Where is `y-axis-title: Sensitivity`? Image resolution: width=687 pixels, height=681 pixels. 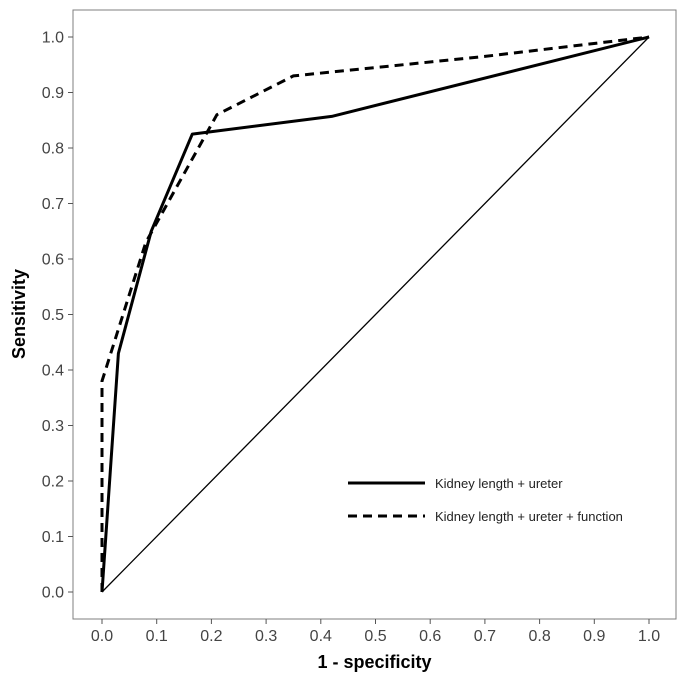 y-axis-title: Sensitivity is located at coordinates (19, 314).